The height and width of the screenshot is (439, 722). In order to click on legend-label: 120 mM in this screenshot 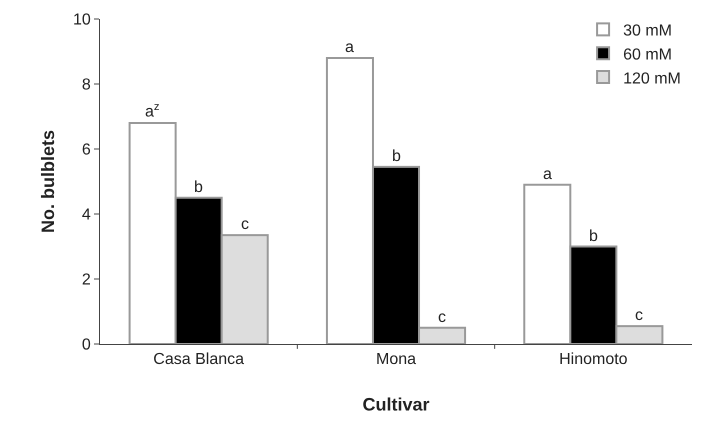, I will do `click(652, 79)`.